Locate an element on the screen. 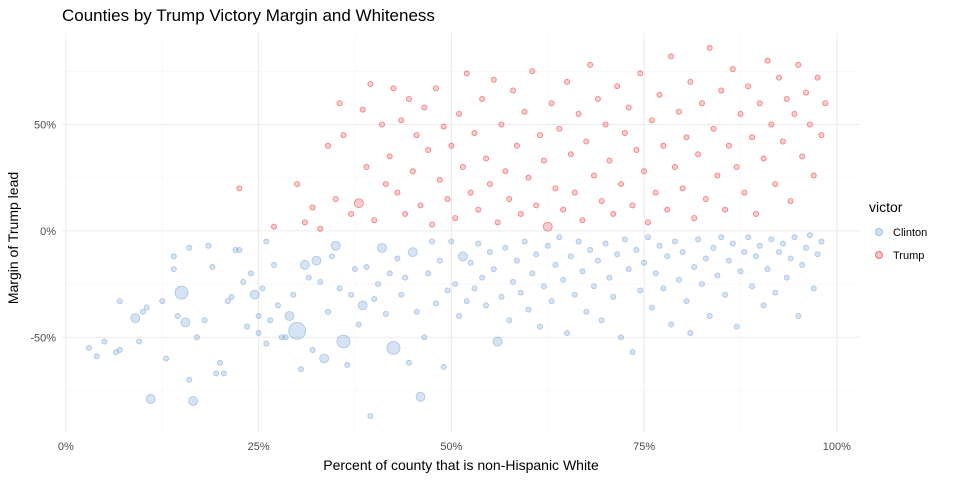  legend-key-trump is located at coordinates (879, 255).